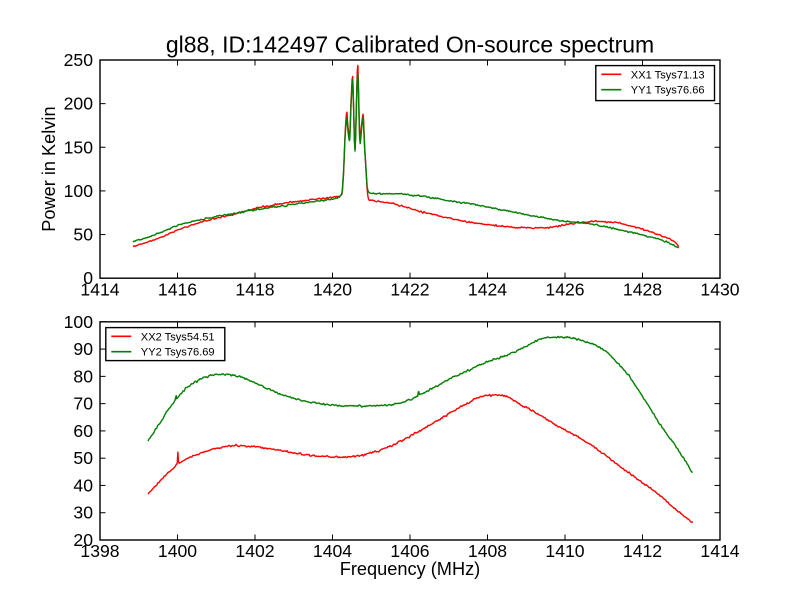  What do you see at coordinates (409, 551) in the screenshot?
I see `svg-text: 1406` at bounding box center [409, 551].